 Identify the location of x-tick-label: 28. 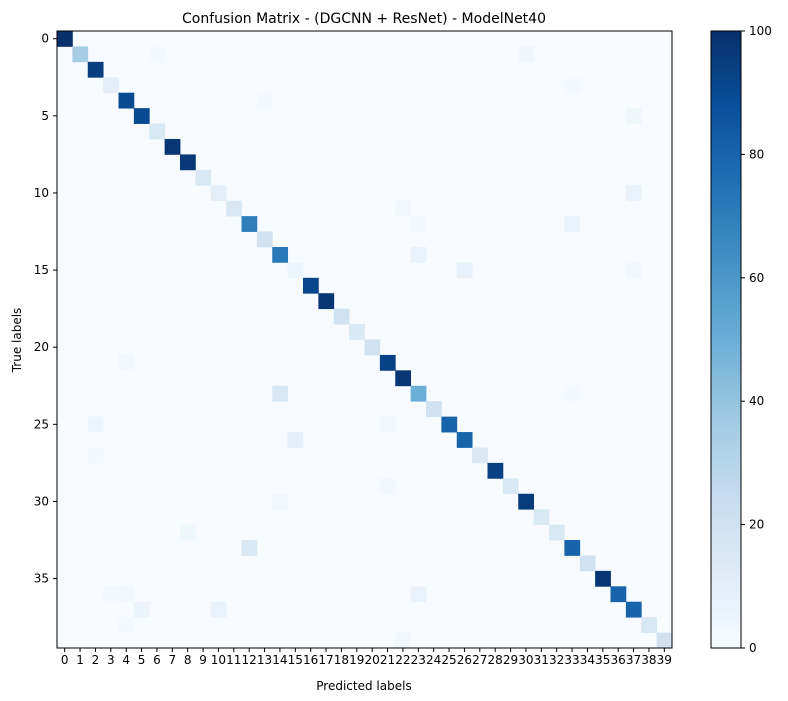
(495, 660).